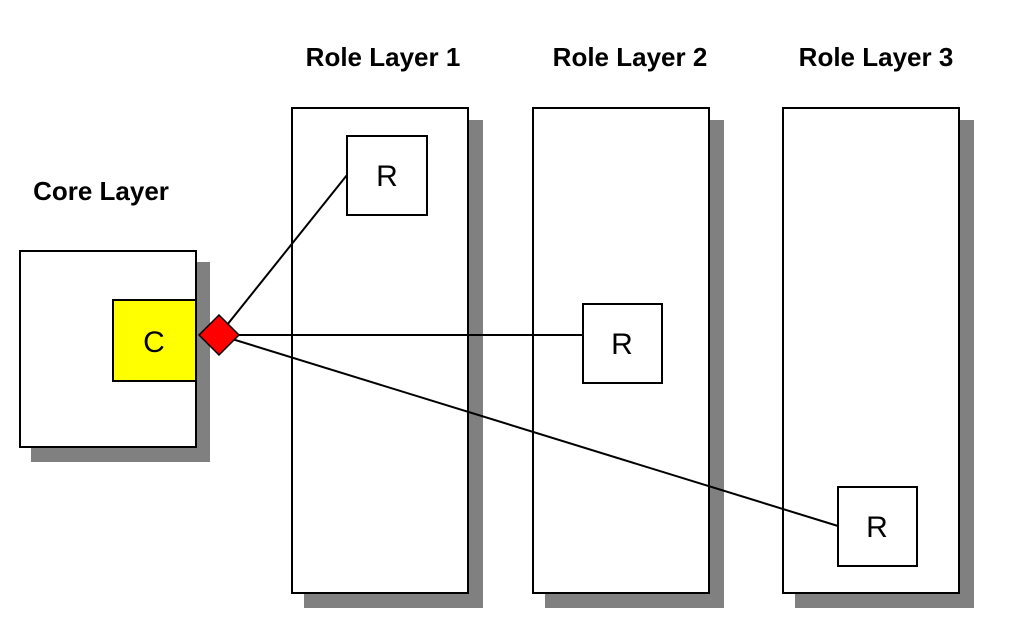  I want to click on role-3-rect, so click(877, 526).